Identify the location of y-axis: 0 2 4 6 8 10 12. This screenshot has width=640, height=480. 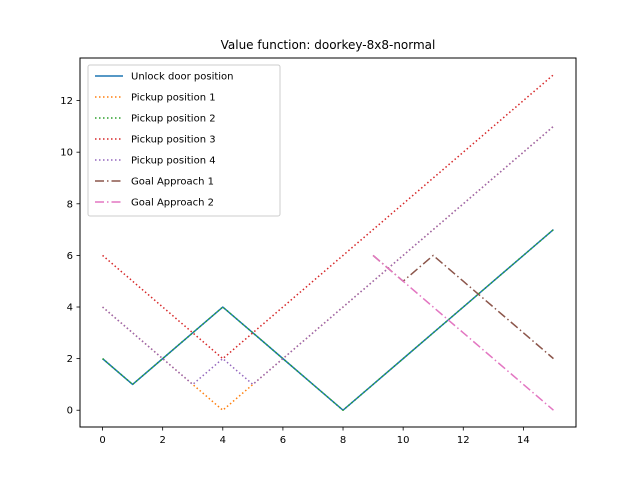
(70, 256).